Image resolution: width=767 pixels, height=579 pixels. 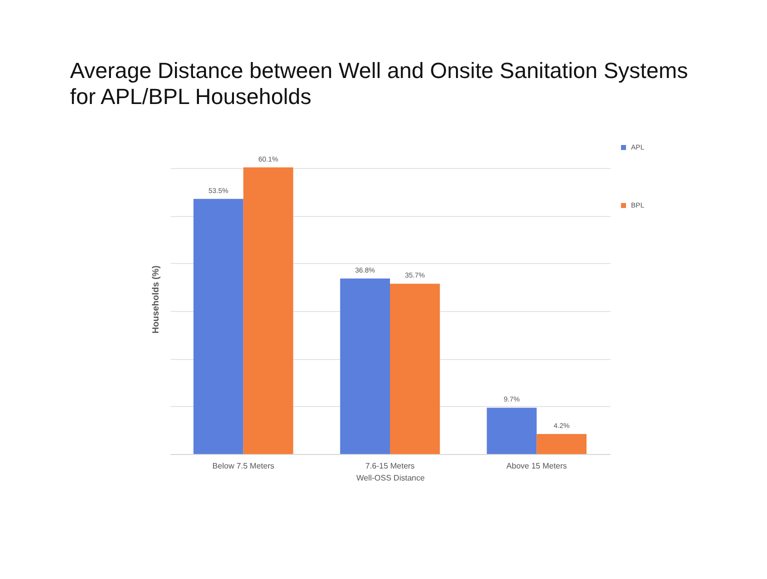 What do you see at coordinates (155, 299) in the screenshot?
I see `y-axis-title: Households (%)` at bounding box center [155, 299].